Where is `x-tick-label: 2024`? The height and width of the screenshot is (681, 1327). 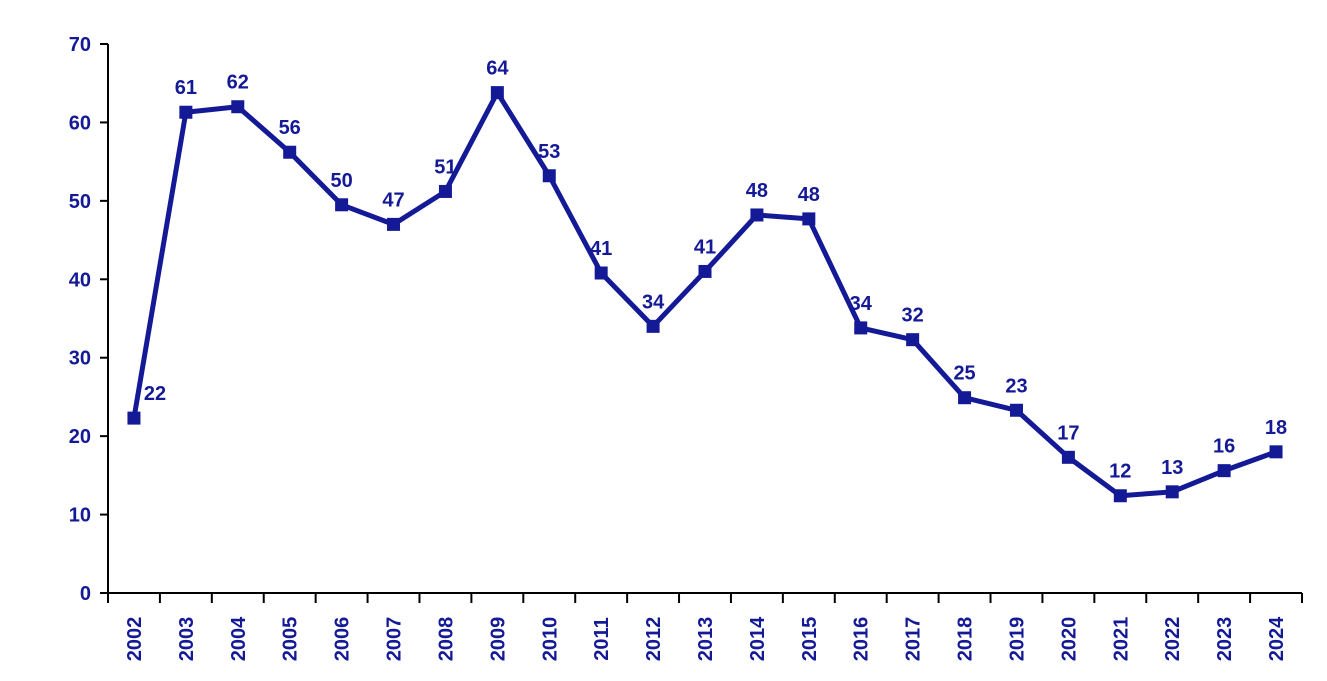 x-tick-label: 2024 is located at coordinates (1277, 638).